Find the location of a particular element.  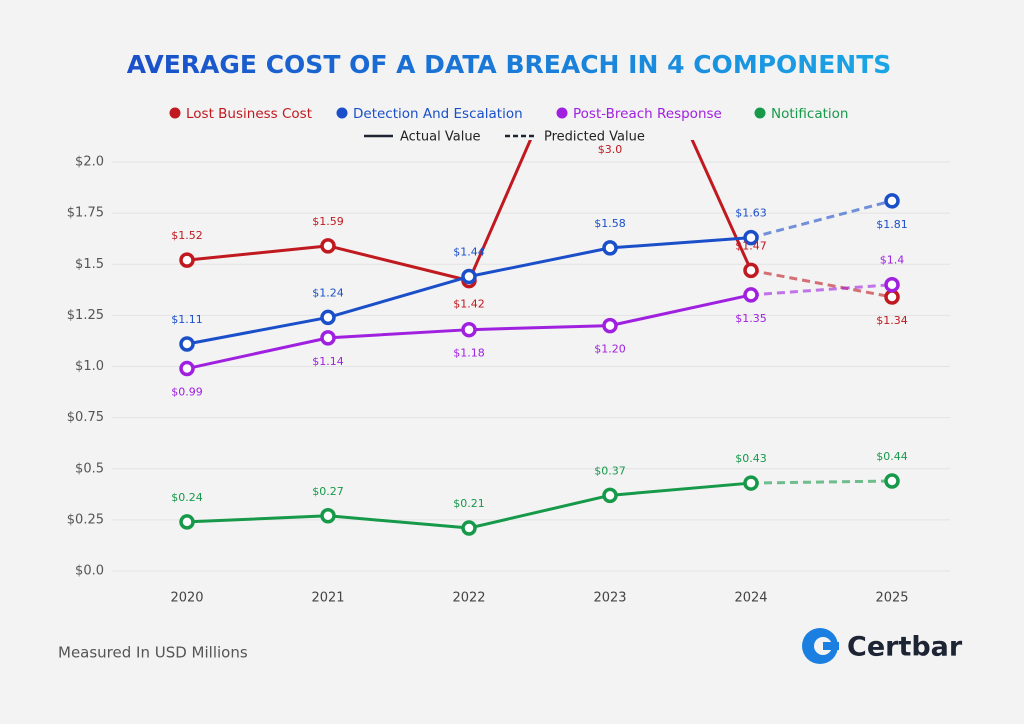

brand-logo: Certbar is located at coordinates (882, 646).